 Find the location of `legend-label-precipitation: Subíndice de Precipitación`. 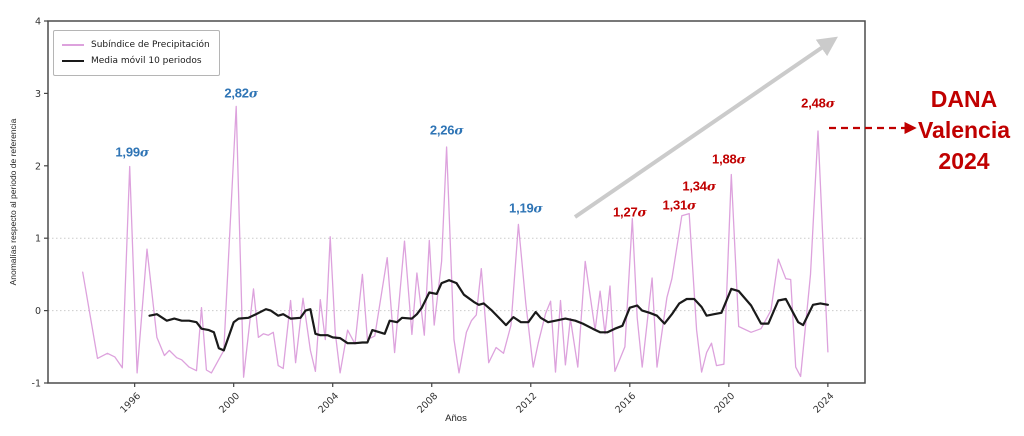

legend-label-precipitation: Subíndice de Precipitación is located at coordinates (150, 45).